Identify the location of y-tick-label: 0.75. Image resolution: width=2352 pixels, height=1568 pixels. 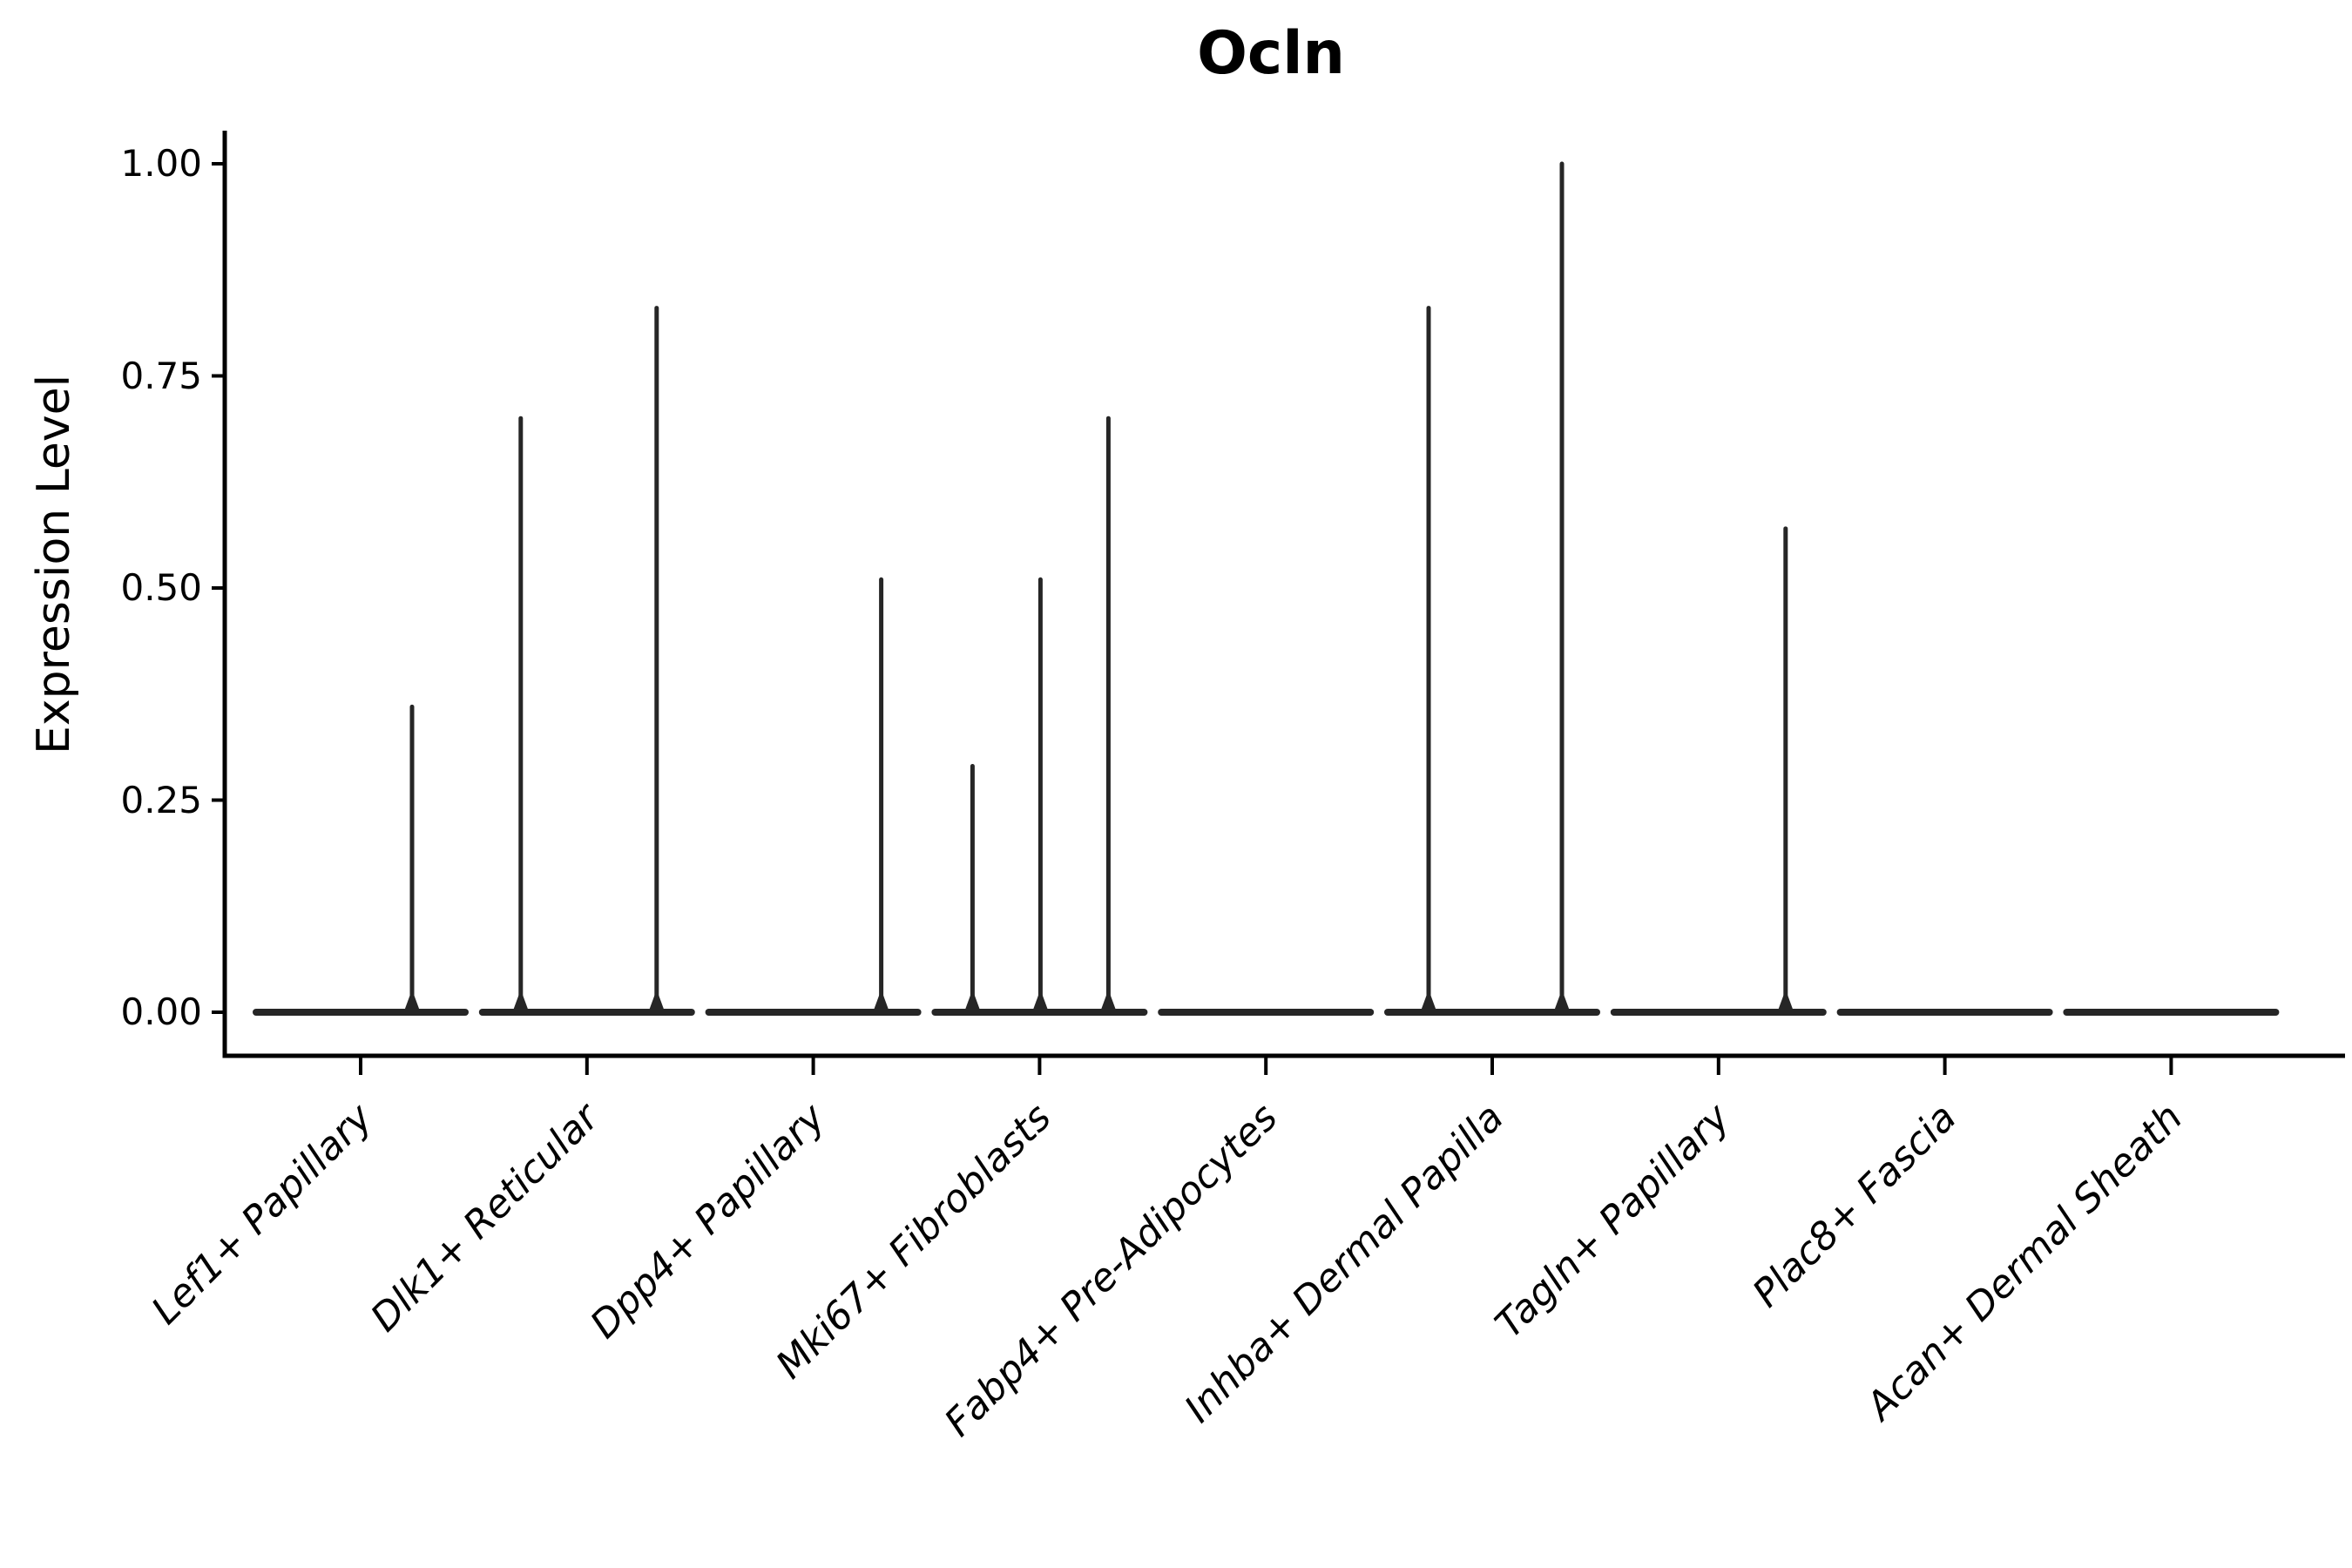
(161, 375).